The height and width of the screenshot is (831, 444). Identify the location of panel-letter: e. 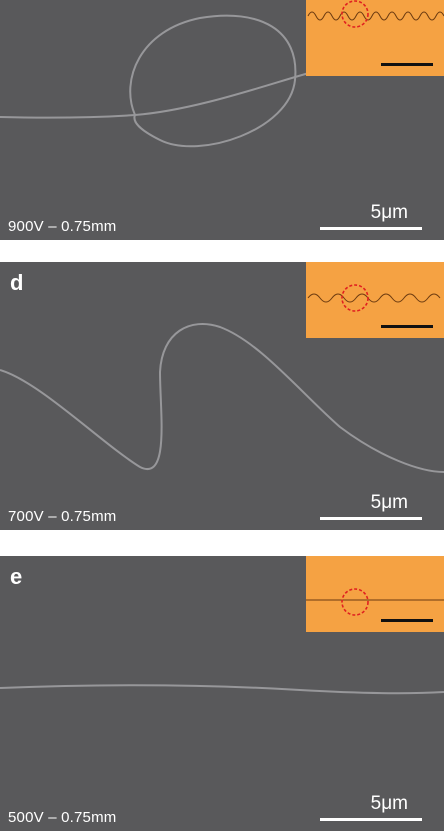
(16, 576).